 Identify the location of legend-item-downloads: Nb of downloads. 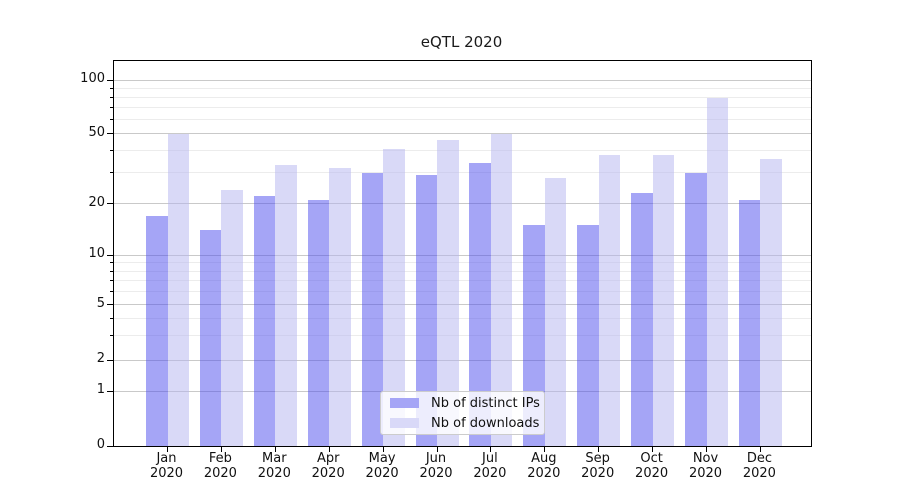
(467, 423).